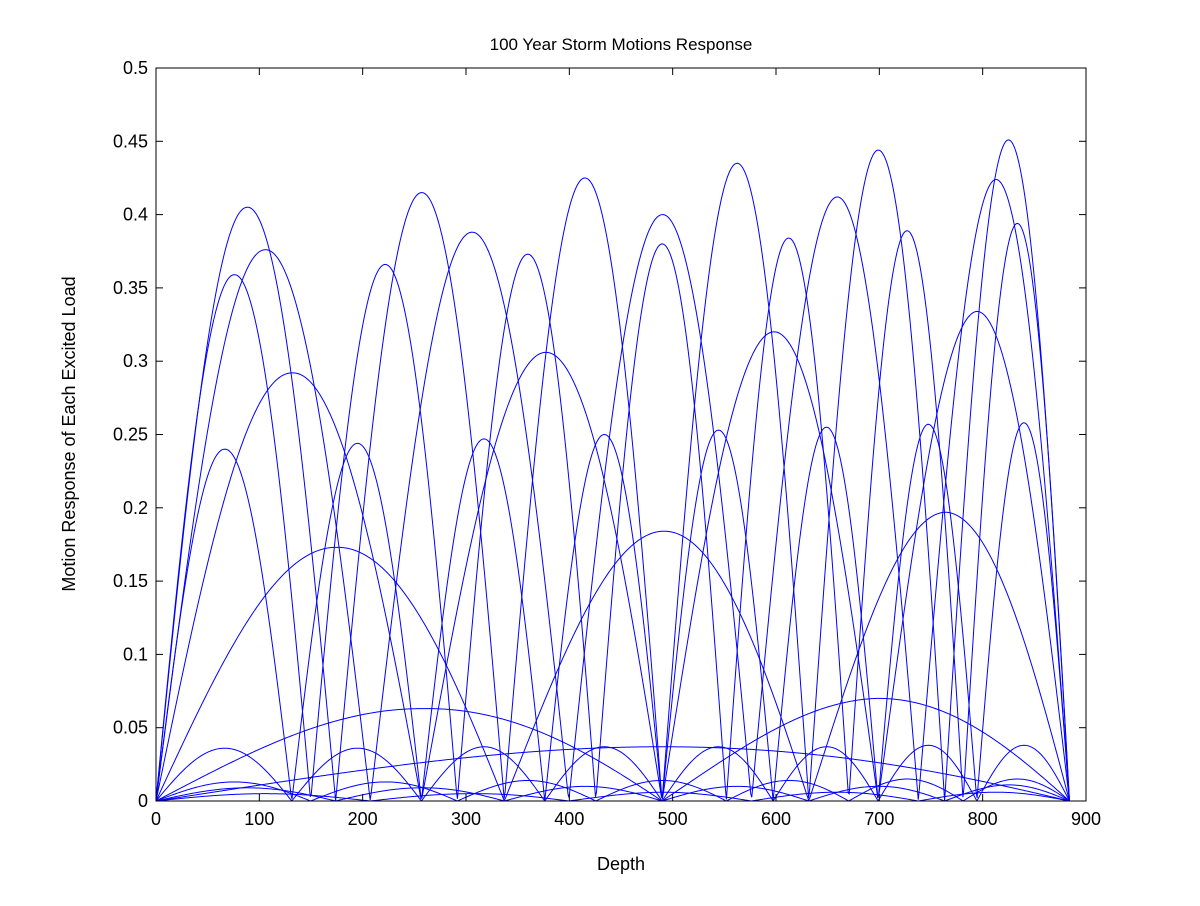  Describe the element at coordinates (983, 819) in the screenshot. I see `x-tick-label: 800` at that location.